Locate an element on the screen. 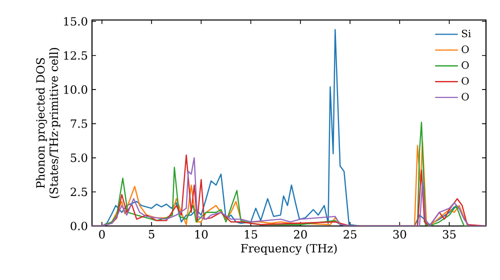 This screenshot has height=280, width=500. y-tick-label: 15.0 is located at coordinates (76, 21).